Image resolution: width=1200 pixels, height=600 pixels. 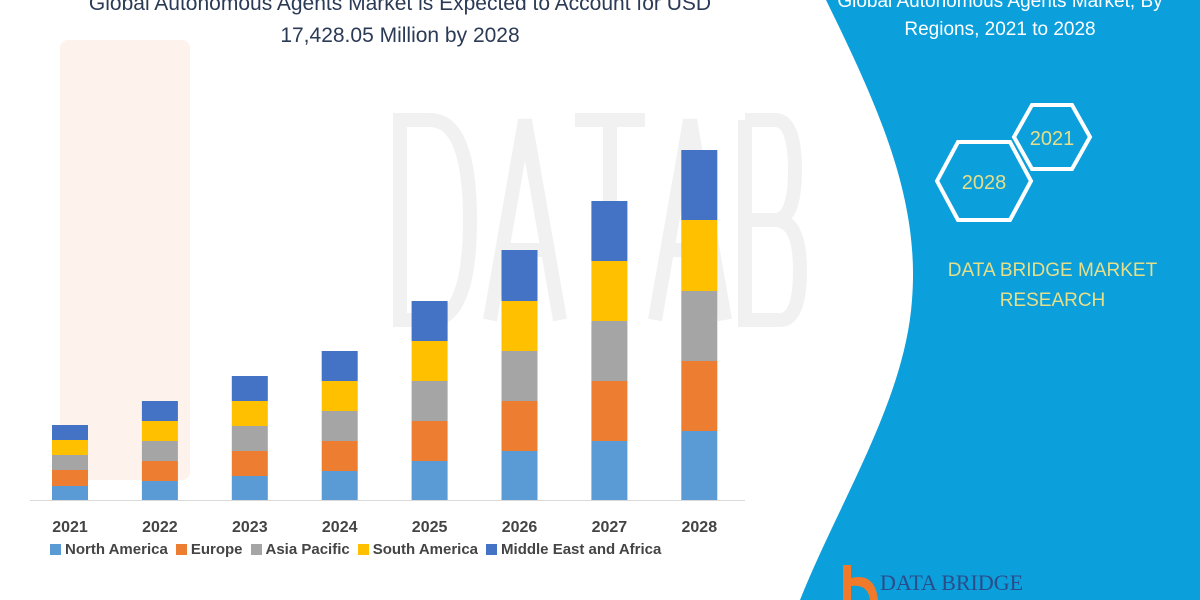 What do you see at coordinates (430, 527) in the screenshot?
I see `x-tick-label: 2025` at bounding box center [430, 527].